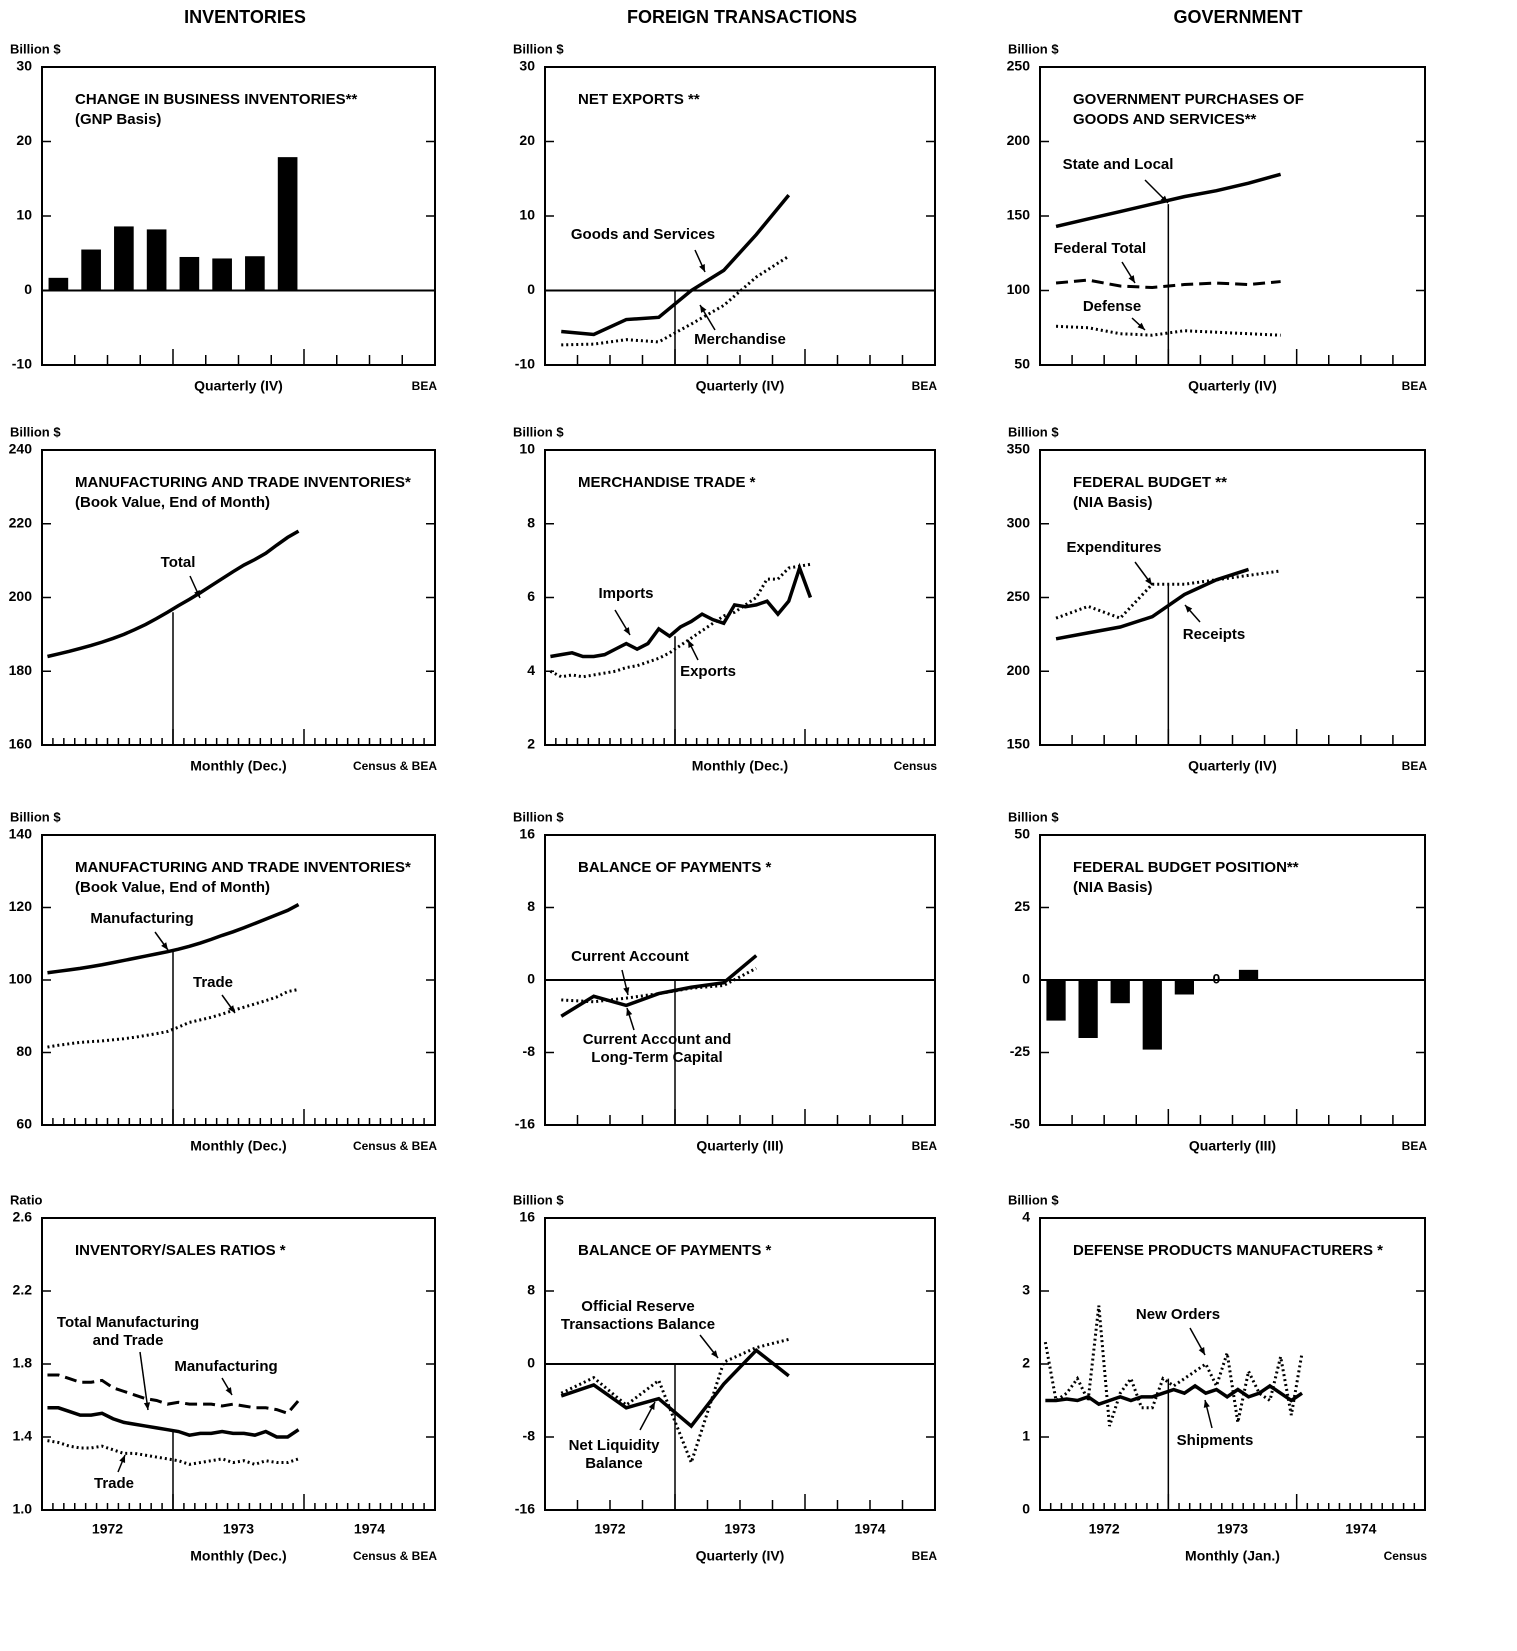 Image resolution: width=1517 pixels, height=1651 pixels. What do you see at coordinates (23, 1217) in the screenshot?
I see `y-tick-label: 2.6` at bounding box center [23, 1217].